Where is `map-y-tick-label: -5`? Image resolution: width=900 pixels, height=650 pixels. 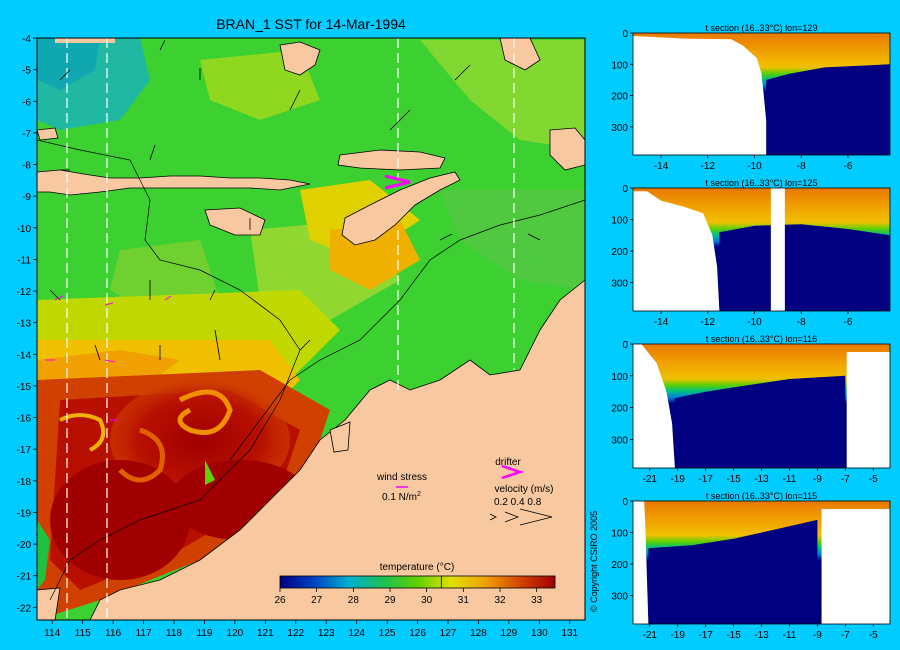
map-y-tick-label: -5 is located at coordinates (26, 71).